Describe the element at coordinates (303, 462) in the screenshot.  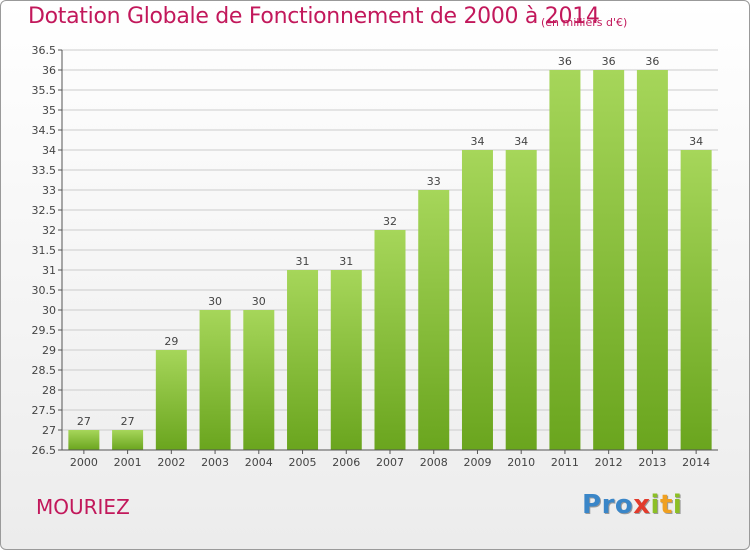
I see `x-tick-label: 2005` at that location.